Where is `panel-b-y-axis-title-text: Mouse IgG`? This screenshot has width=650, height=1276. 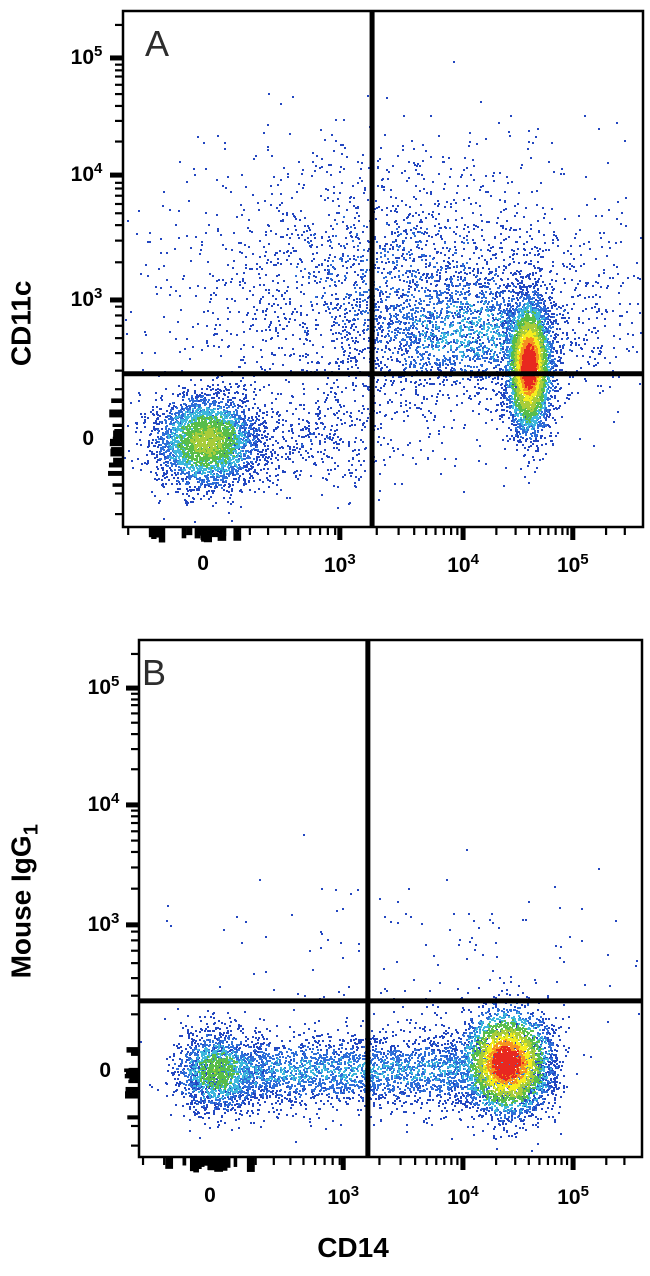 panel-b-y-axis-title-text: Mouse IgG is located at coordinates (21, 907).